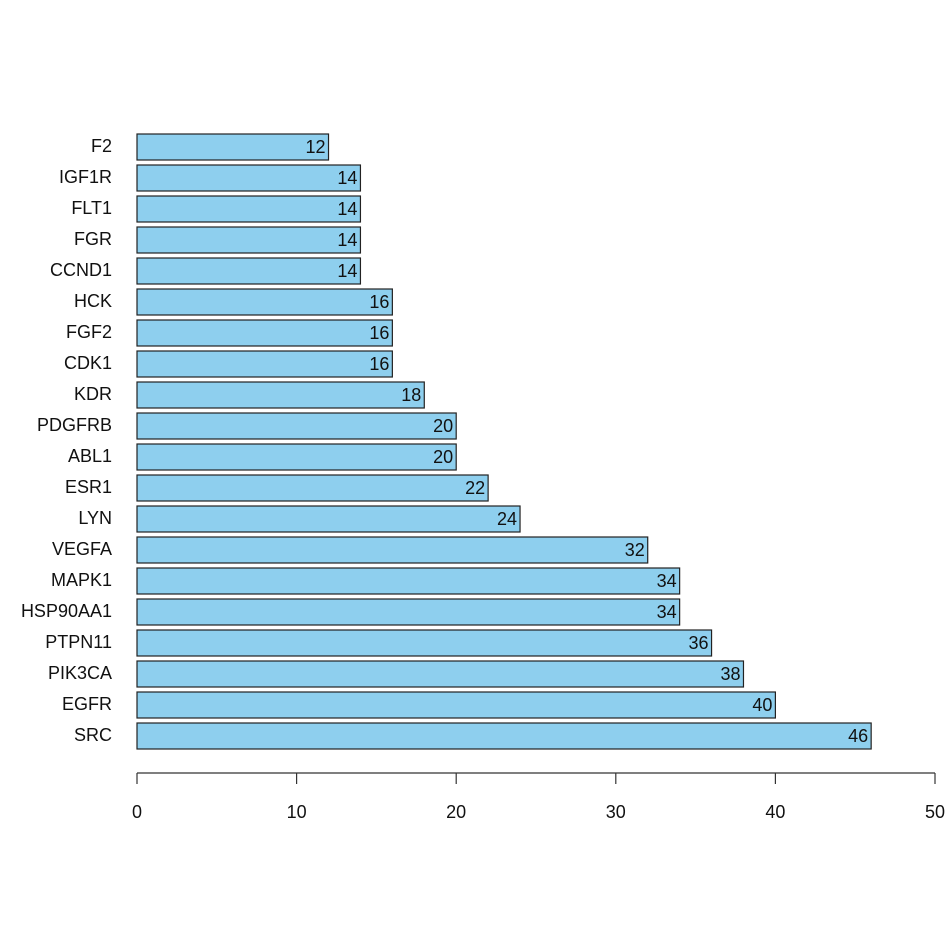 This screenshot has height=950, width=950. Describe the element at coordinates (91, 208) in the screenshot. I see `y-tick-label: FLT1` at that location.